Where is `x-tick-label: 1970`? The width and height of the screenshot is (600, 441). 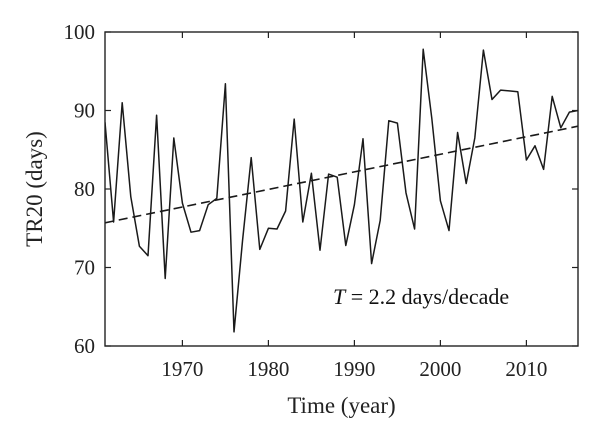 x-tick-label: 1970 is located at coordinates (182, 369).